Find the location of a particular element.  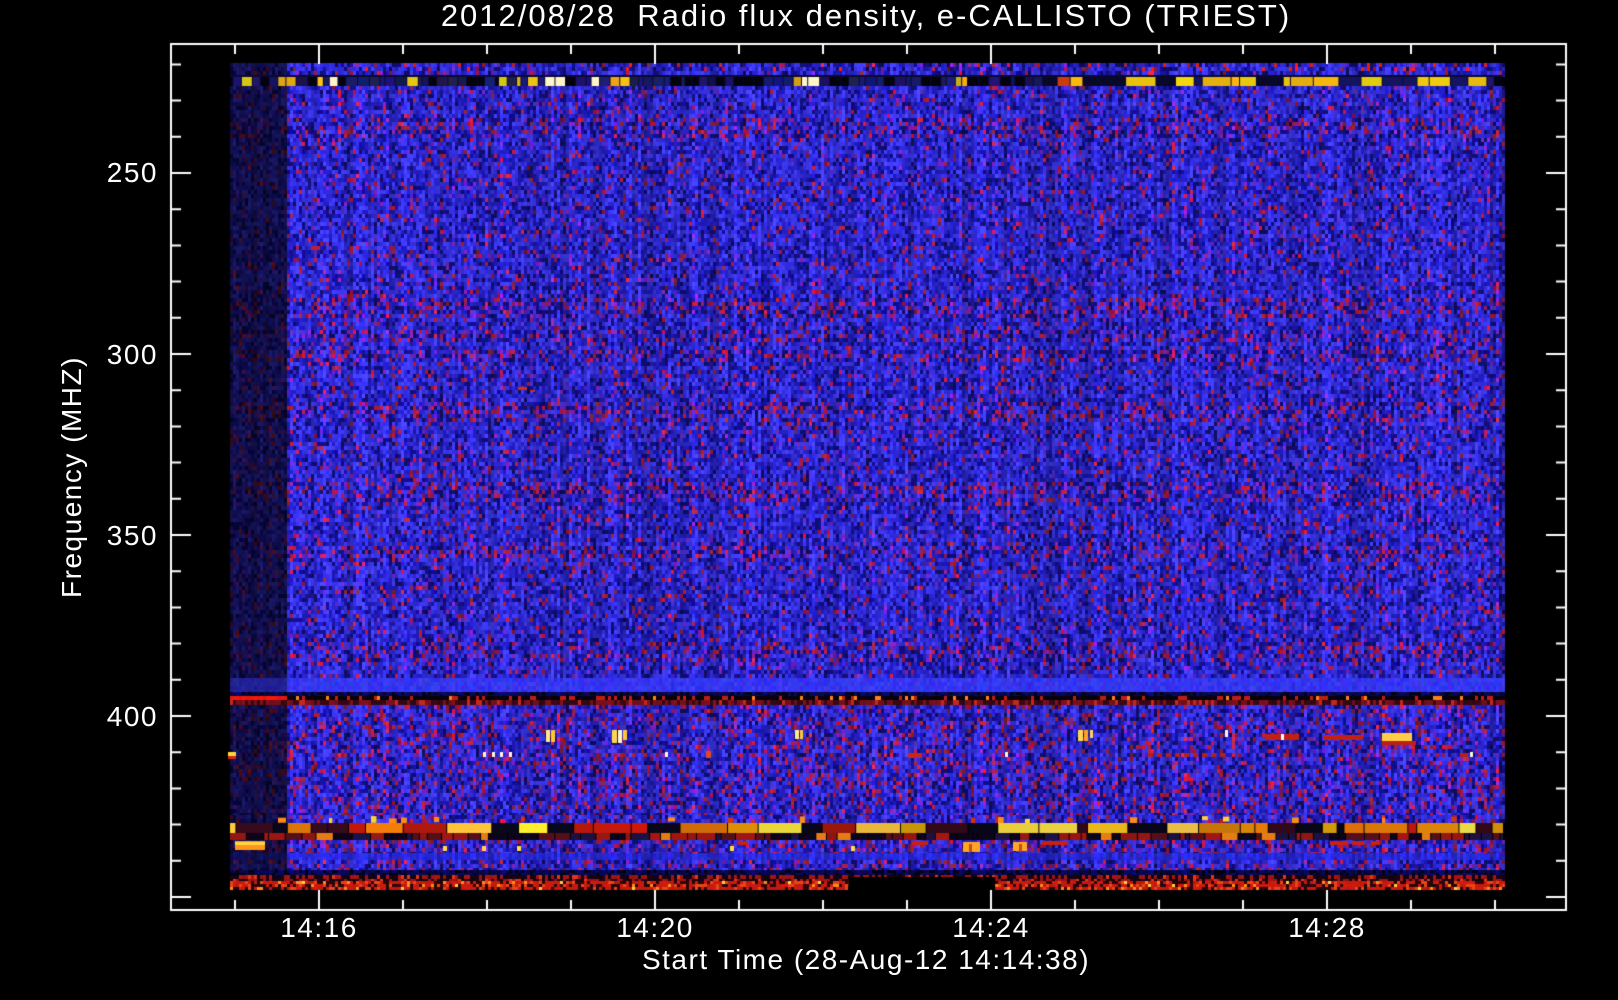

y-tick-label-350: 350 is located at coordinates (132, 535).